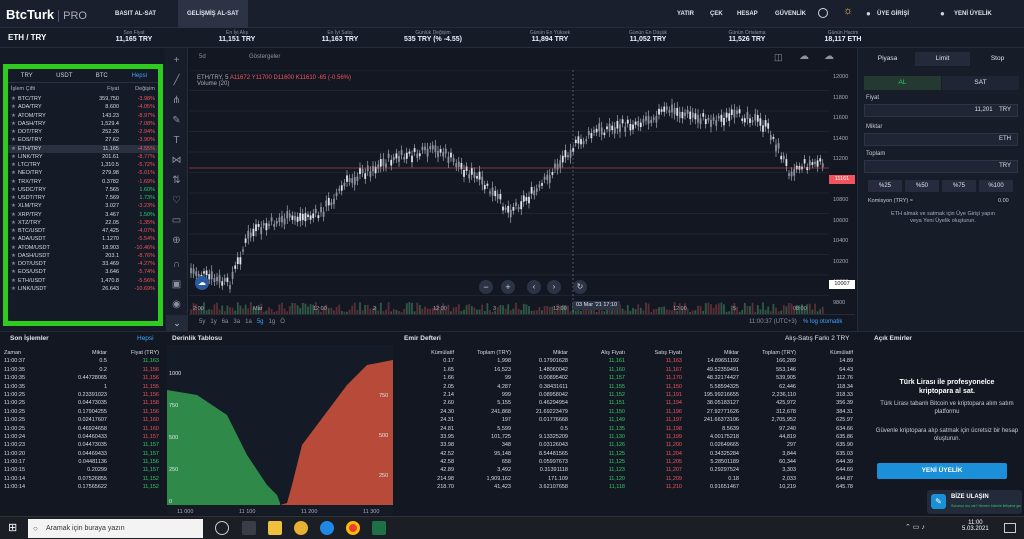 The width and height of the screenshot is (1024, 539). What do you see at coordinates (135, 14) in the screenshot?
I see `simple-trade-tab: BASIT AL-SAT` at bounding box center [135, 14].